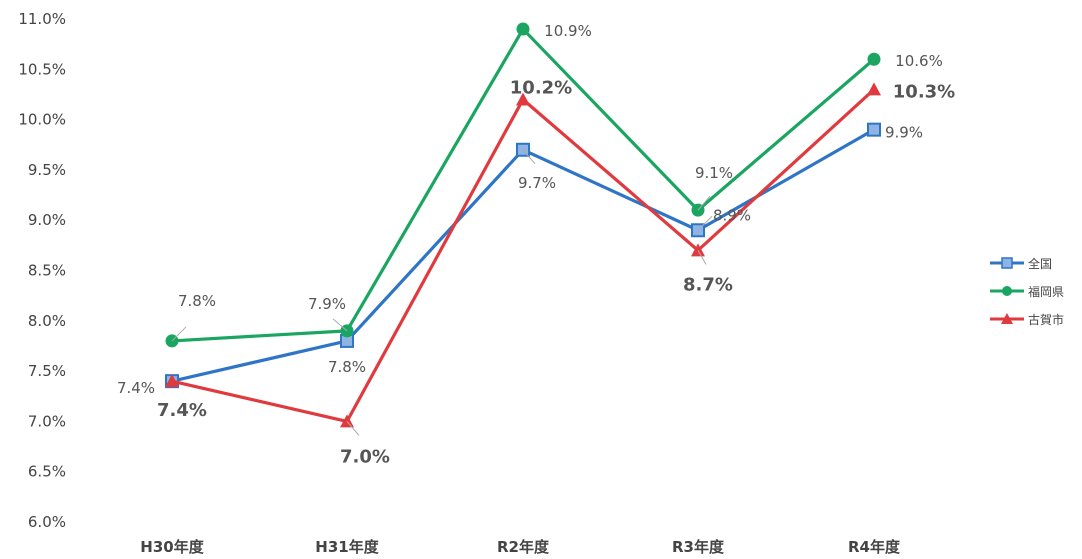  What do you see at coordinates (172, 547) in the screenshot?
I see `x-tick-label: H30年度` at bounding box center [172, 547].